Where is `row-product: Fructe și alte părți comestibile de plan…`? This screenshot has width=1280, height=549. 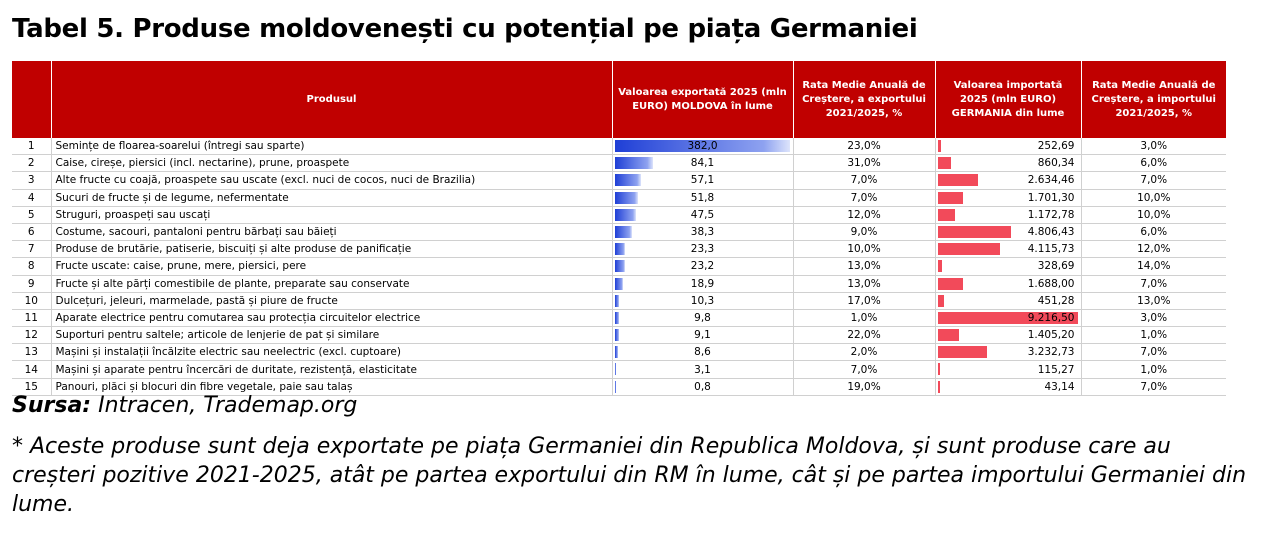
row-product: Fructe și alte părți comestibile de plan… is located at coordinates (332, 284).